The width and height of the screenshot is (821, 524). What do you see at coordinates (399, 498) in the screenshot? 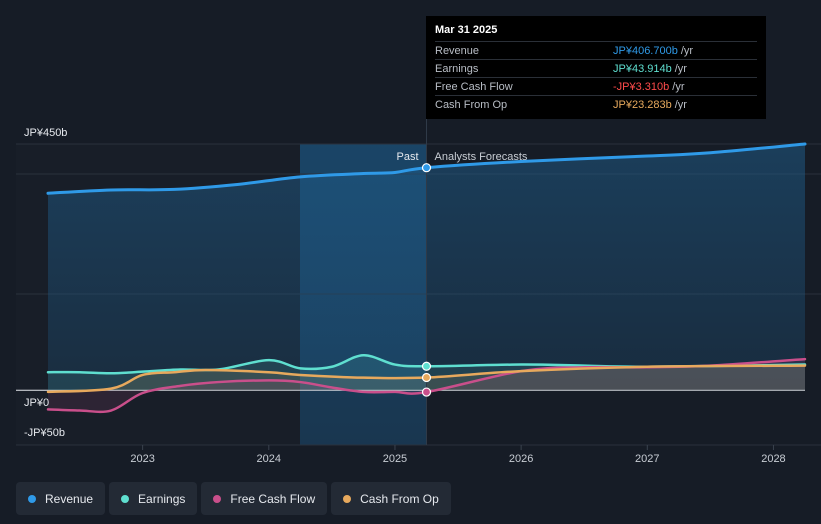
I see `legend-label: Cash From Op` at bounding box center [399, 498].